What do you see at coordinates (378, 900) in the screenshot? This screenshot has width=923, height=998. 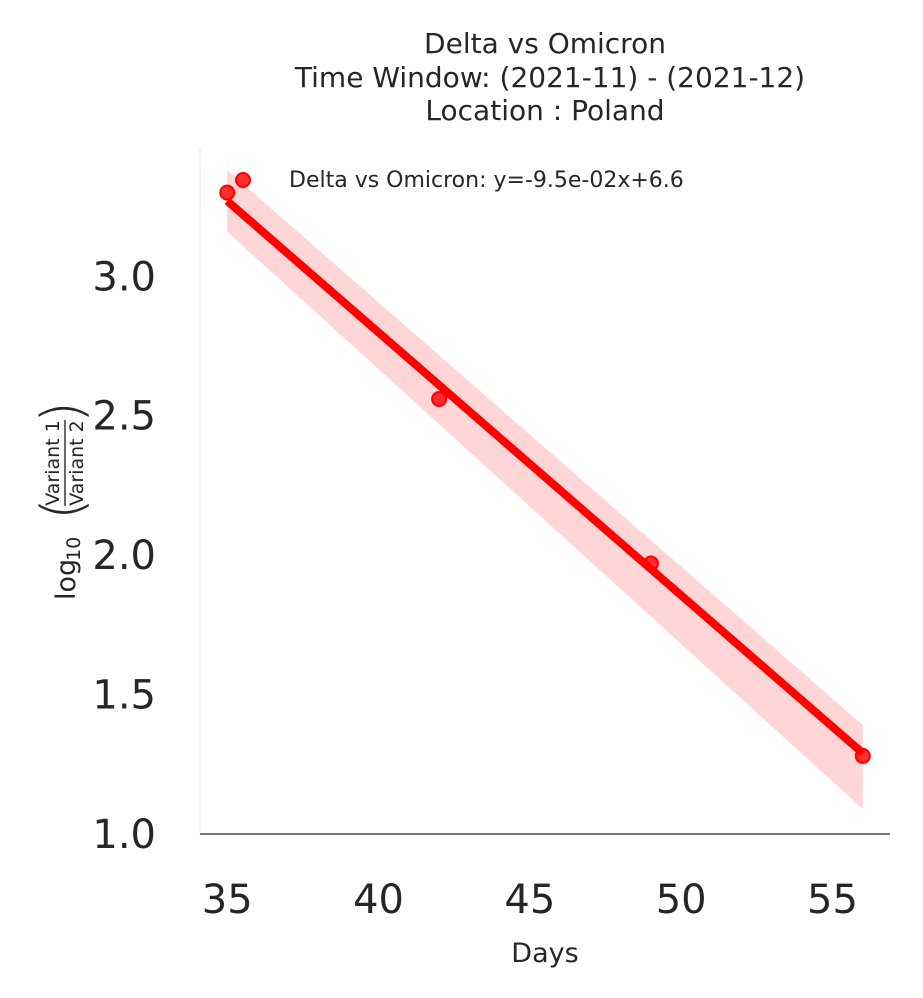 I see `x-tick-label: 40` at bounding box center [378, 900].